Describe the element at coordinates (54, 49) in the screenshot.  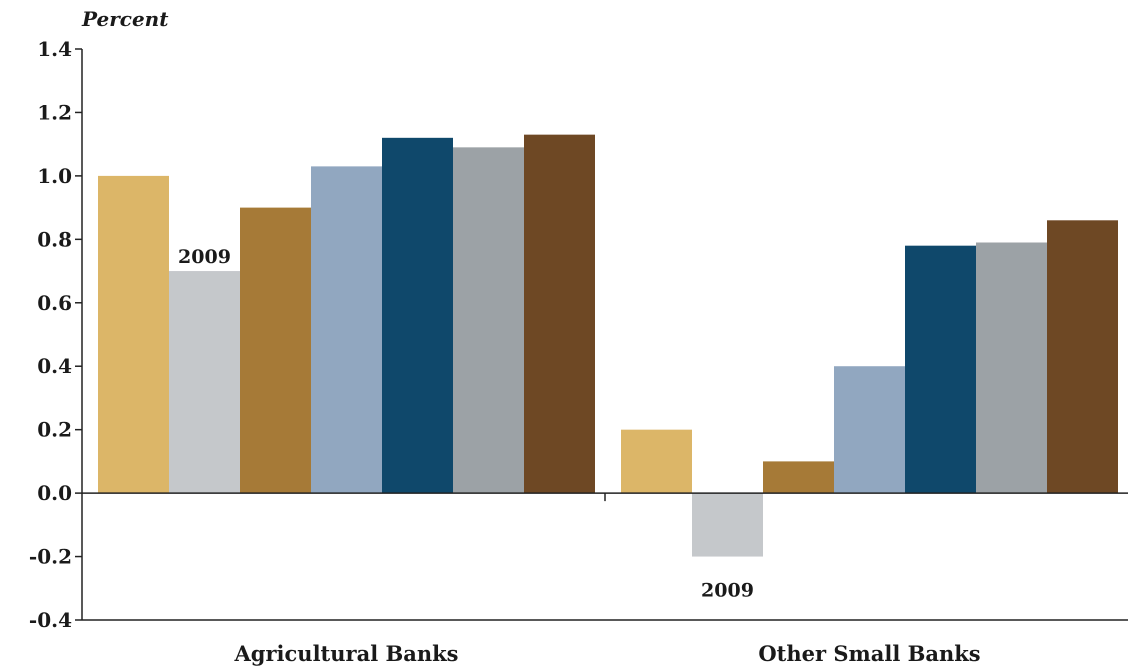
I see `y-tick-label: 1.4` at that location.